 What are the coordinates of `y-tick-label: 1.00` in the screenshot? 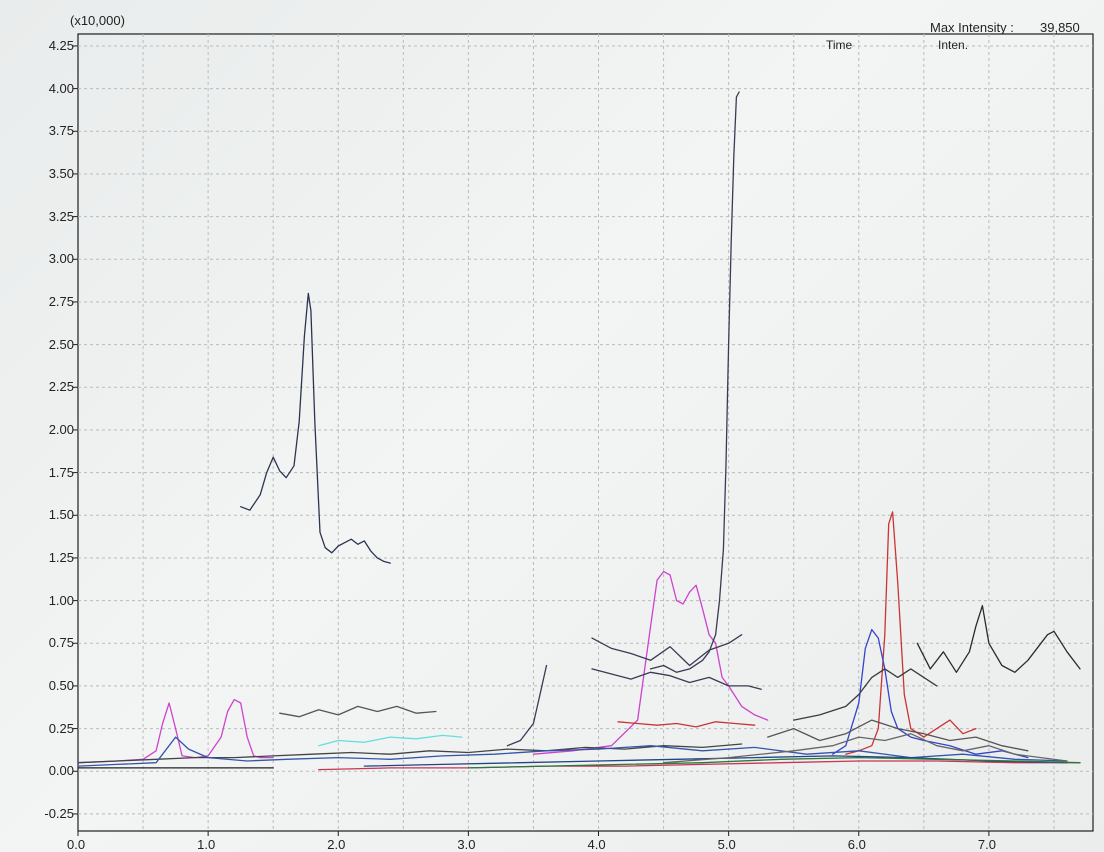 It's located at (61, 600).